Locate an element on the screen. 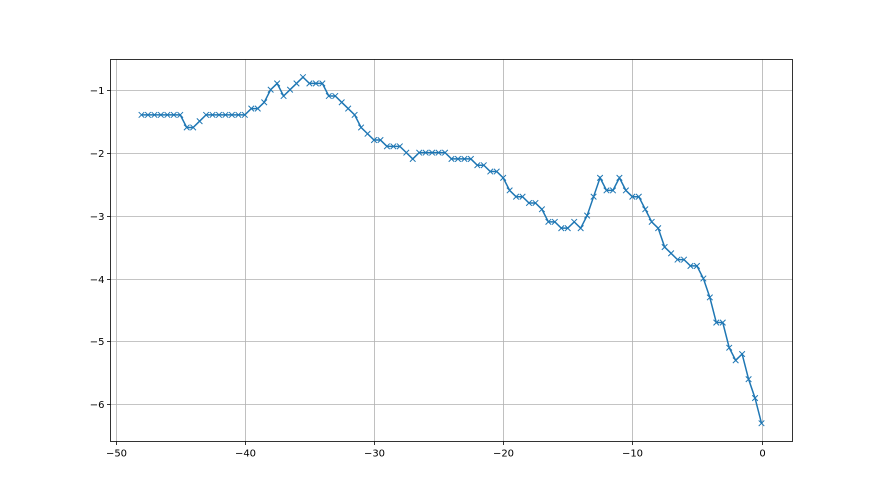  y-tick-label: −6 is located at coordinates (97, 405).